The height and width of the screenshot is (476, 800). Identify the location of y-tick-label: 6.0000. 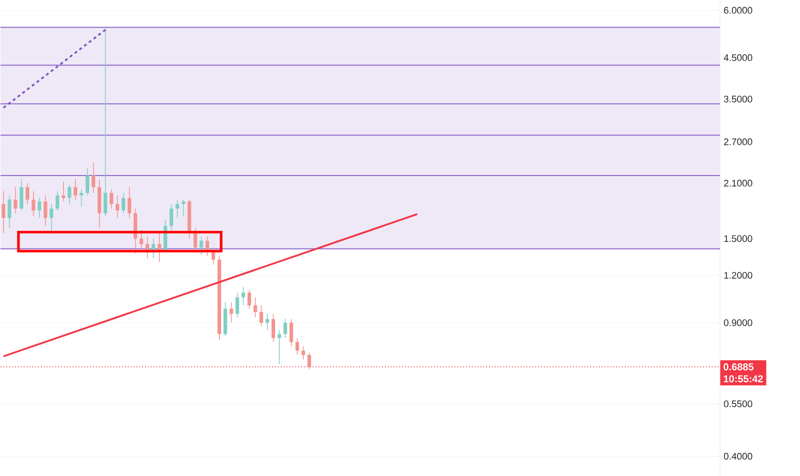
(738, 10).